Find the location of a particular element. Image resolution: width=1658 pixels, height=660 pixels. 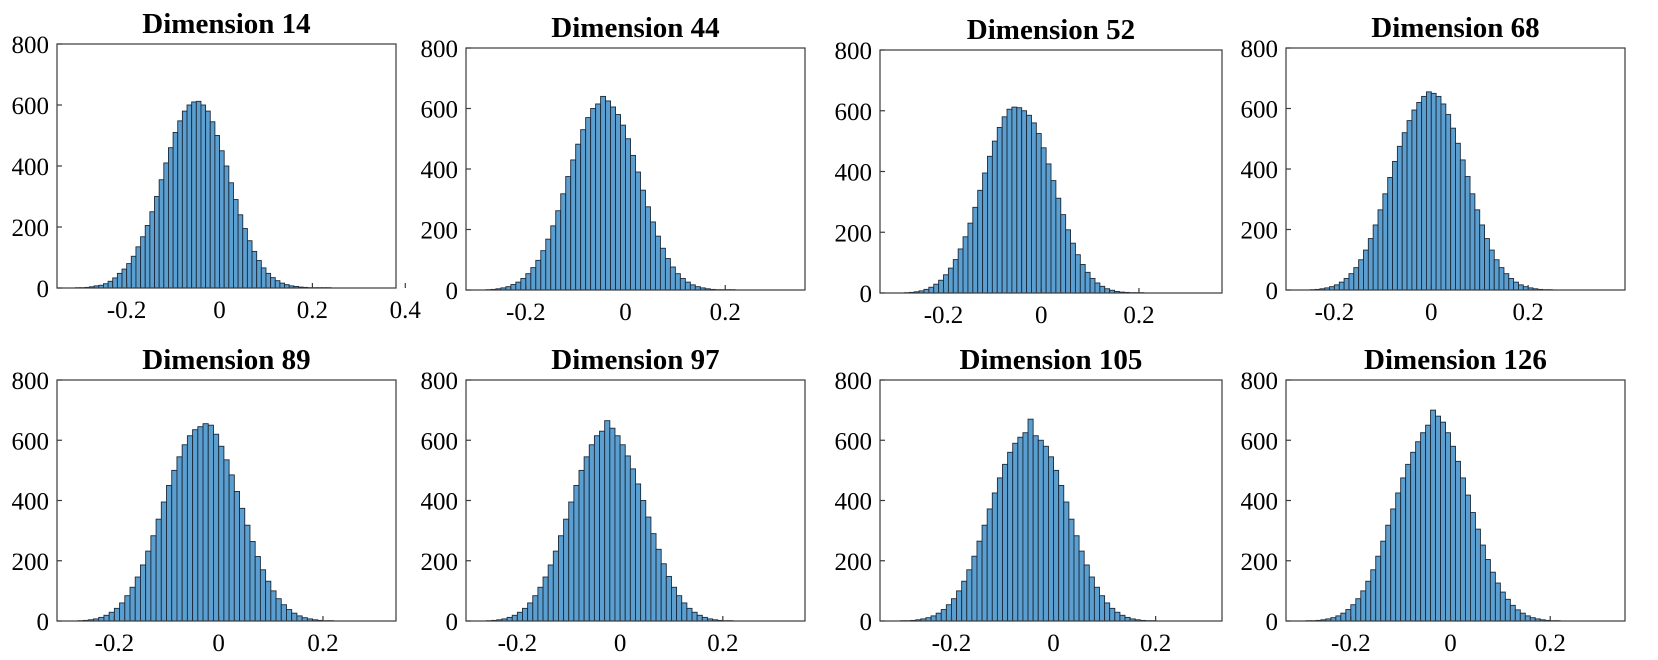

chart-panel-7: 0 200 400 600 800 -0.2 0 0.2 Dimension 105 is located at coordinates (1029, 500).